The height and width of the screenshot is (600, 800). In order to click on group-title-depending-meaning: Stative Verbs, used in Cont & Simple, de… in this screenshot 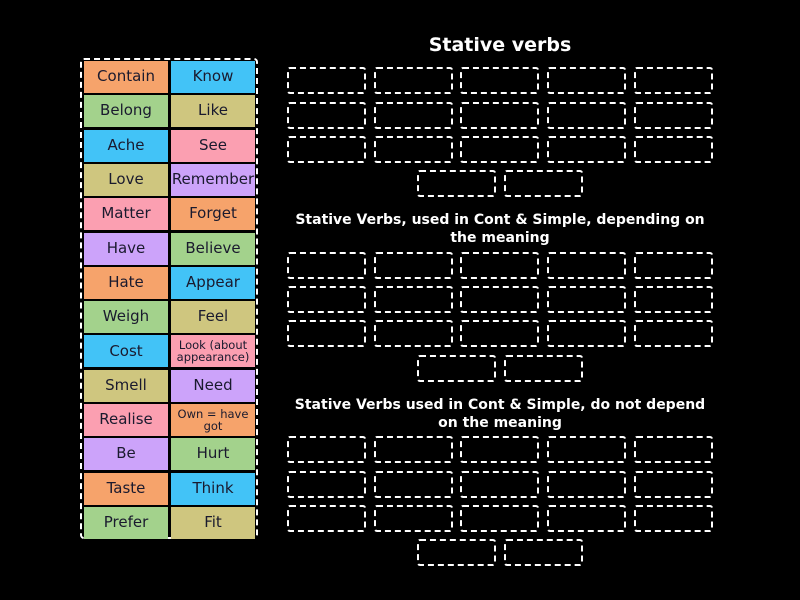, I will do `click(500, 229)`.